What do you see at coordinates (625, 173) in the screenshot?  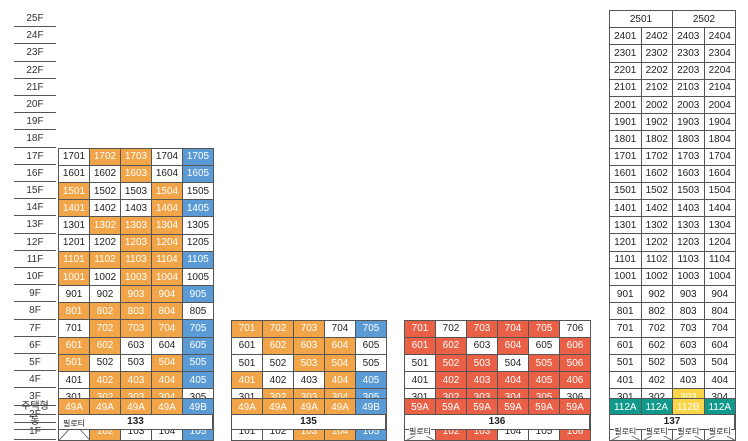 I see `unit-cell: 1601` at bounding box center [625, 173].